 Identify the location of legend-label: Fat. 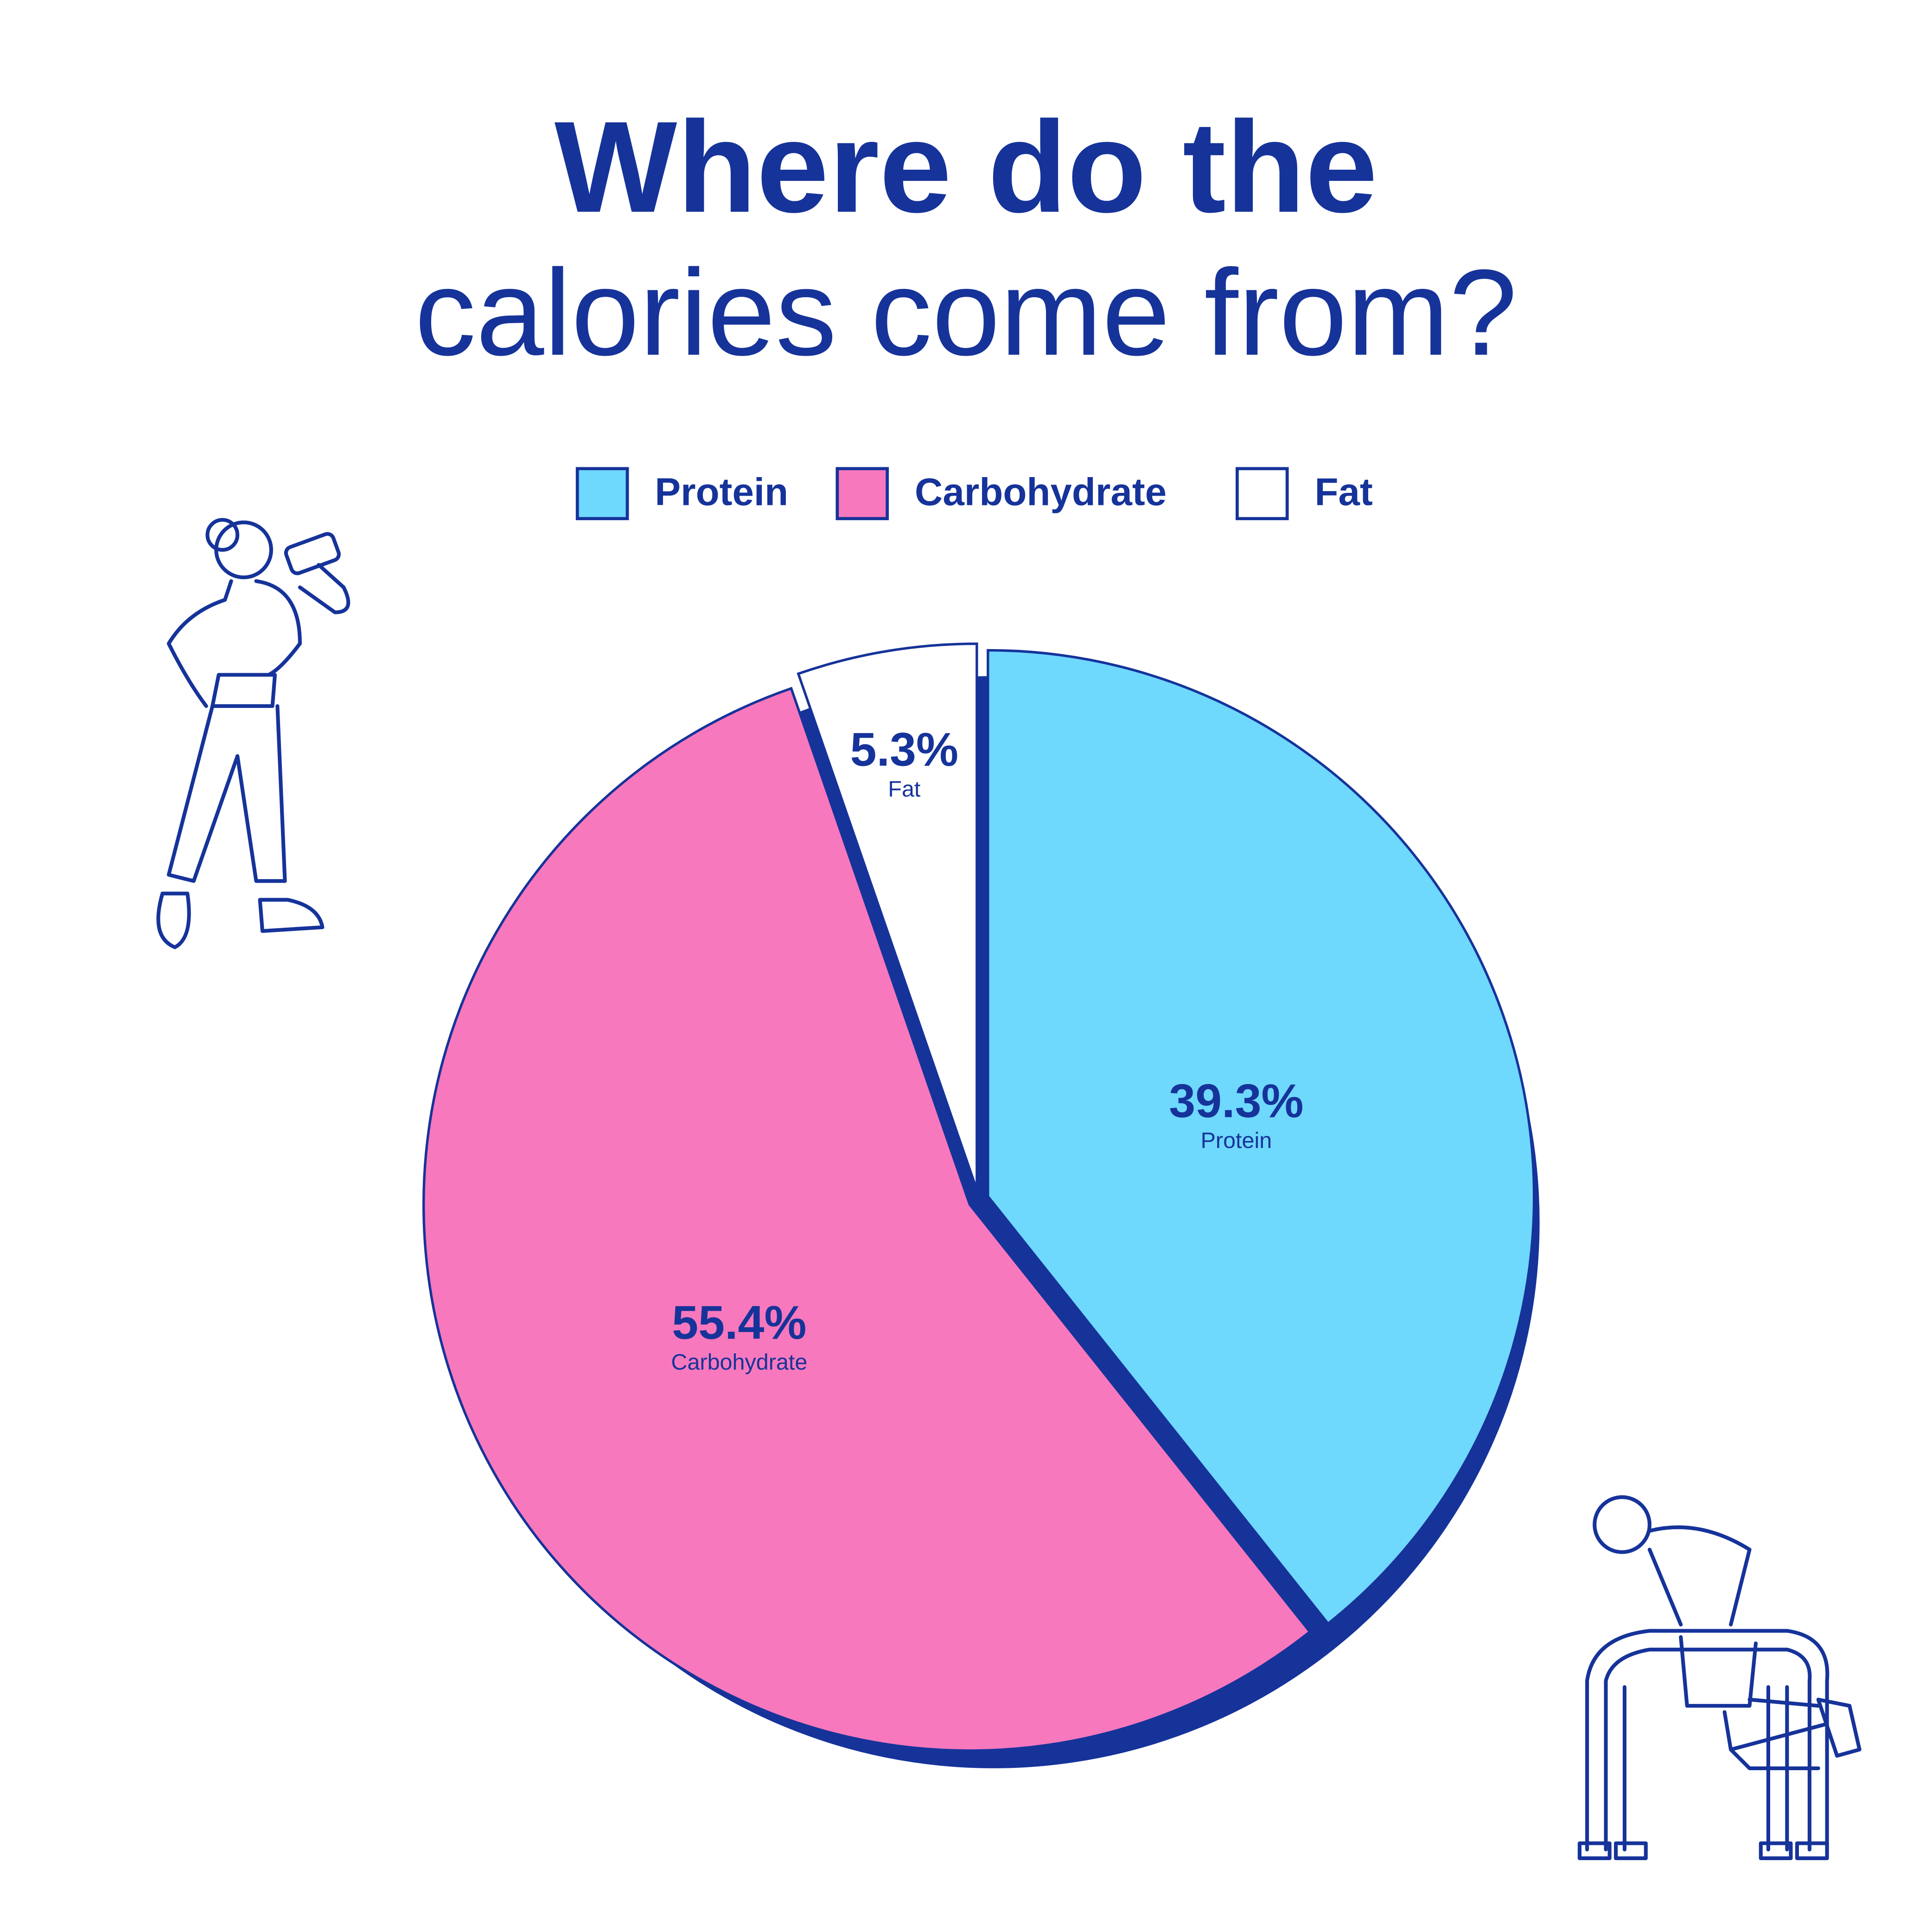
(1344, 492).